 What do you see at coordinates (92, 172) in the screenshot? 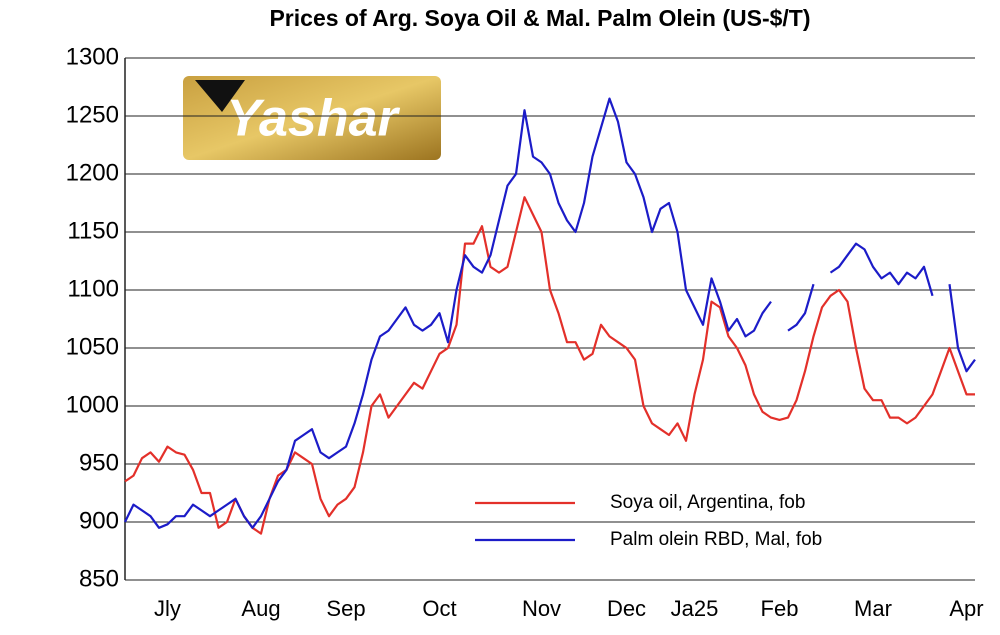
I see `y-tick-label: 1200` at bounding box center [92, 172].